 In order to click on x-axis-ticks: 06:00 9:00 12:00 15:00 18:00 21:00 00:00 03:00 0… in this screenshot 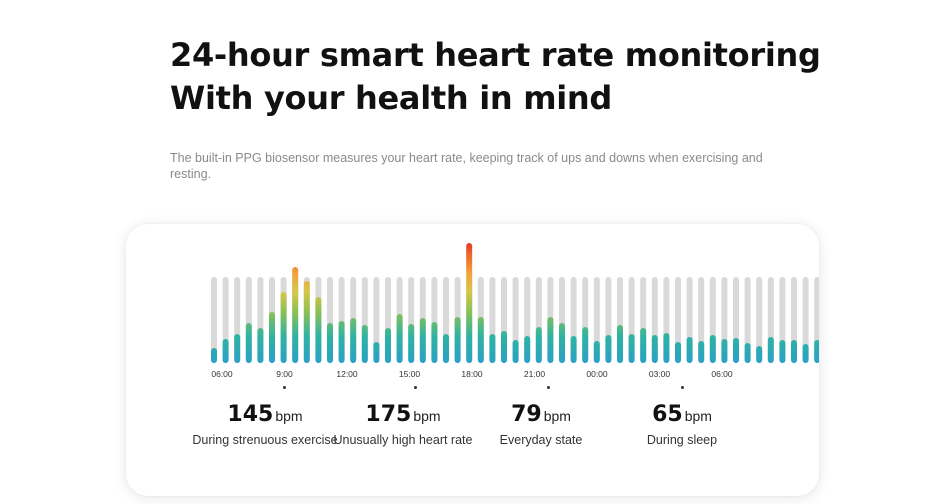, I will do `click(472, 374)`.